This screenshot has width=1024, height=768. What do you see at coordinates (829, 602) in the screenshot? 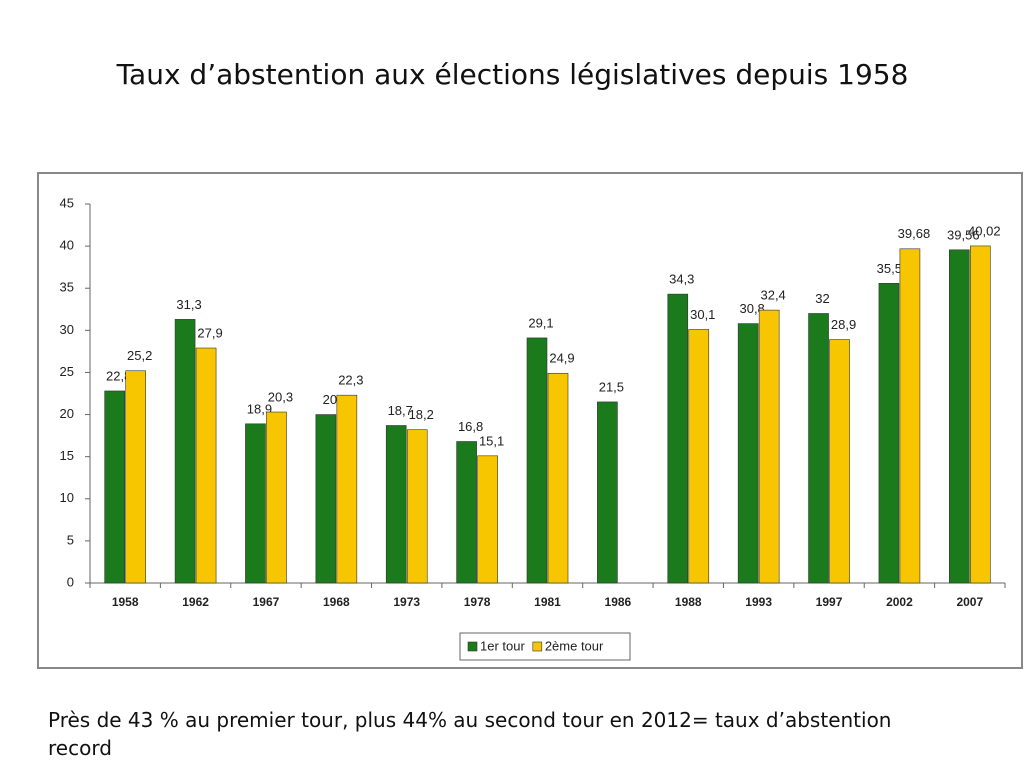
I see `x-tick-label: 1997` at bounding box center [829, 602].